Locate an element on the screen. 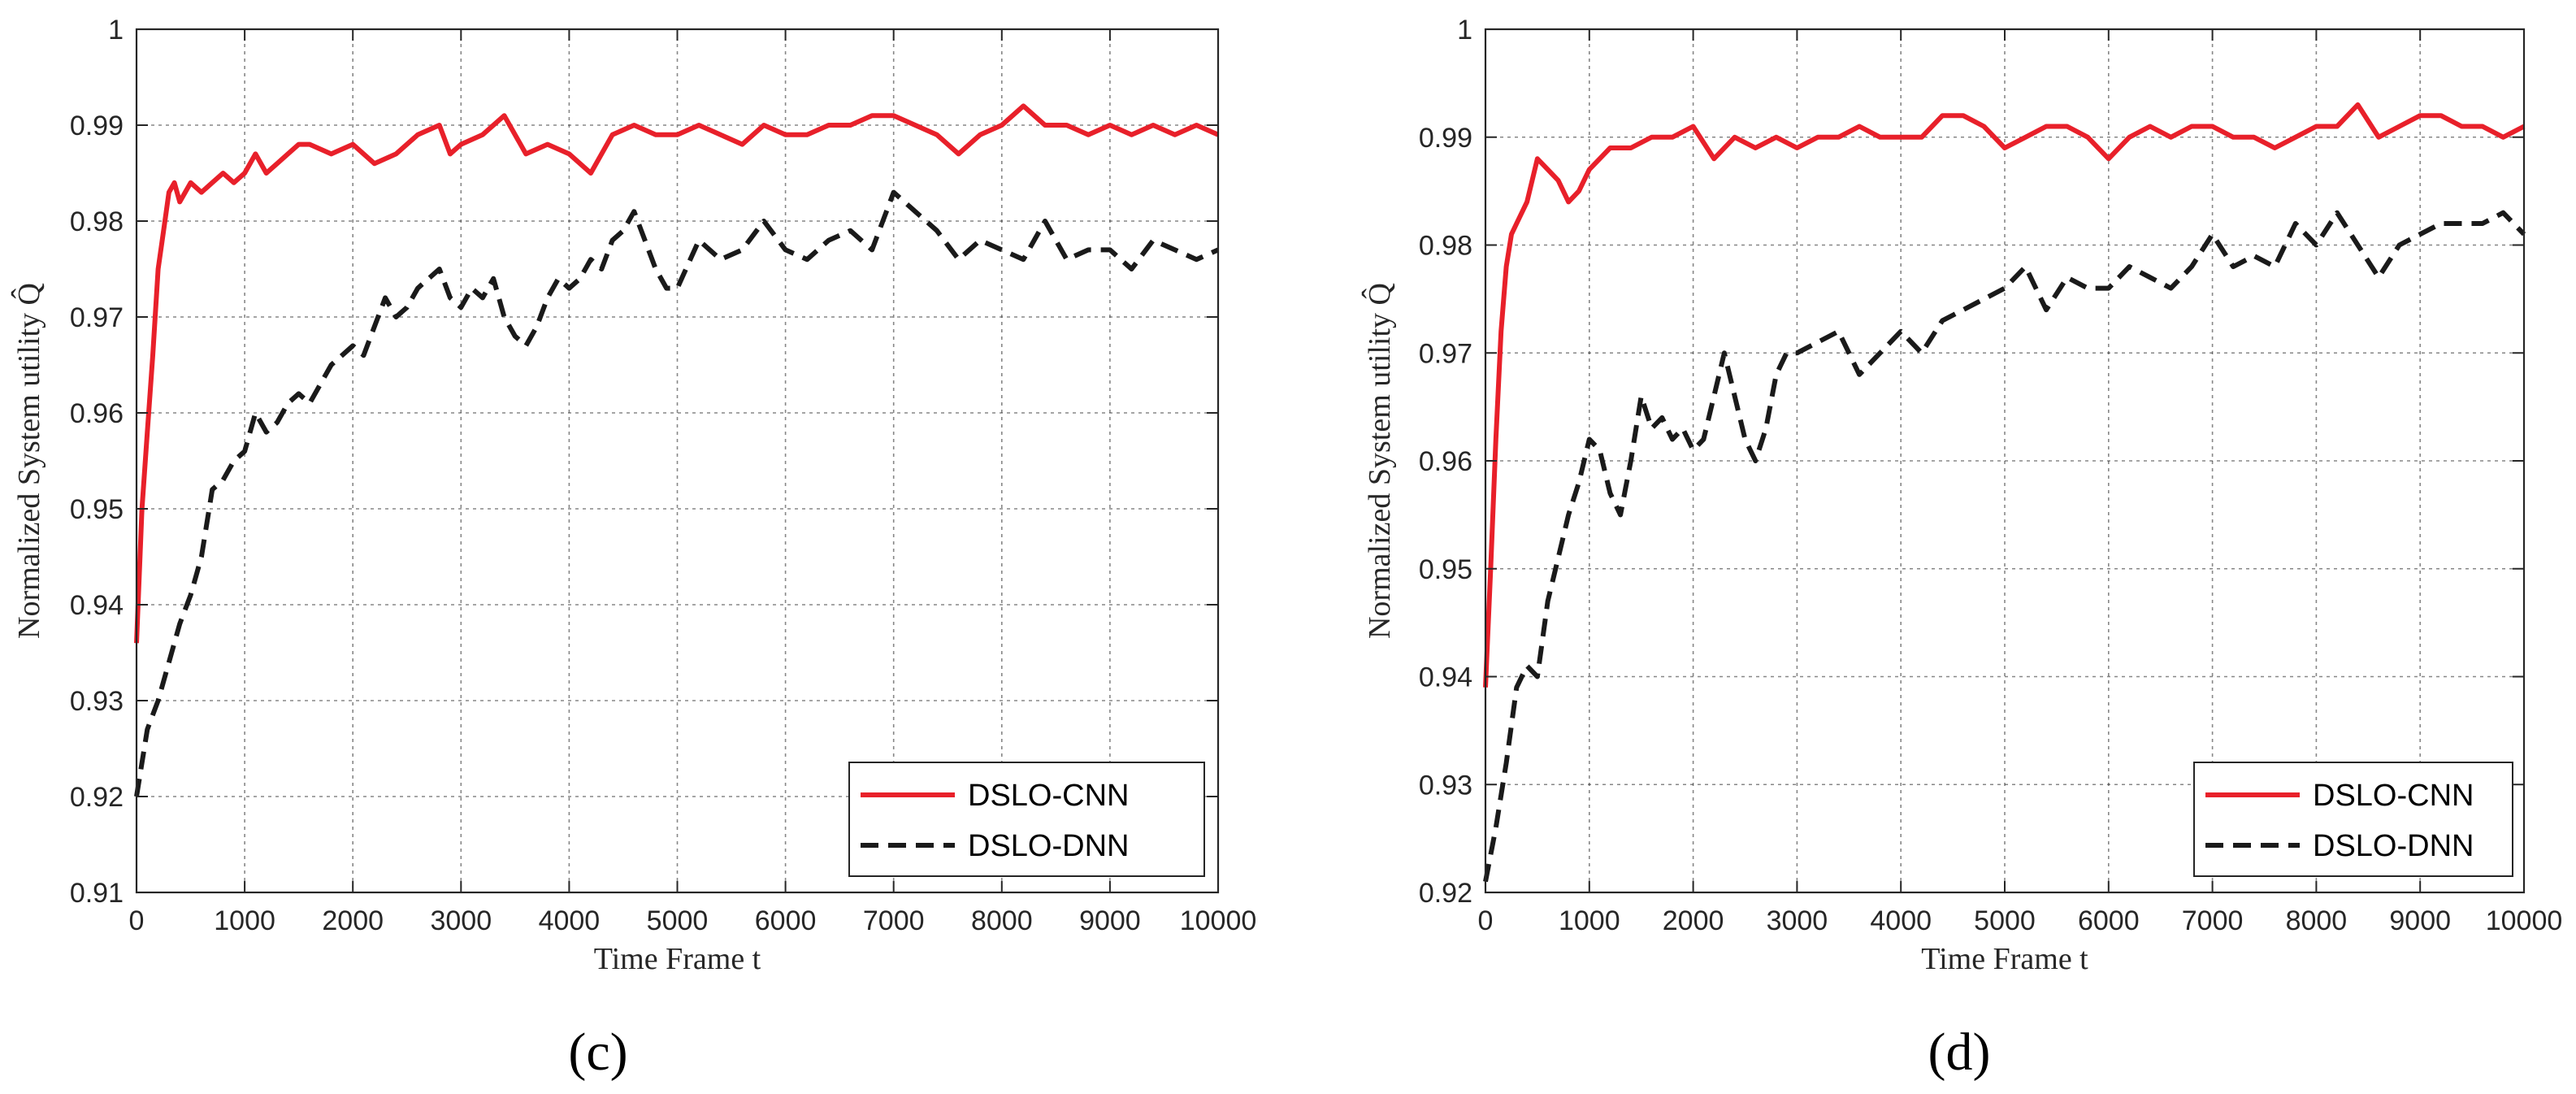 The height and width of the screenshot is (1094, 2576). y-tick-label: 0.91 is located at coordinates (97, 893).